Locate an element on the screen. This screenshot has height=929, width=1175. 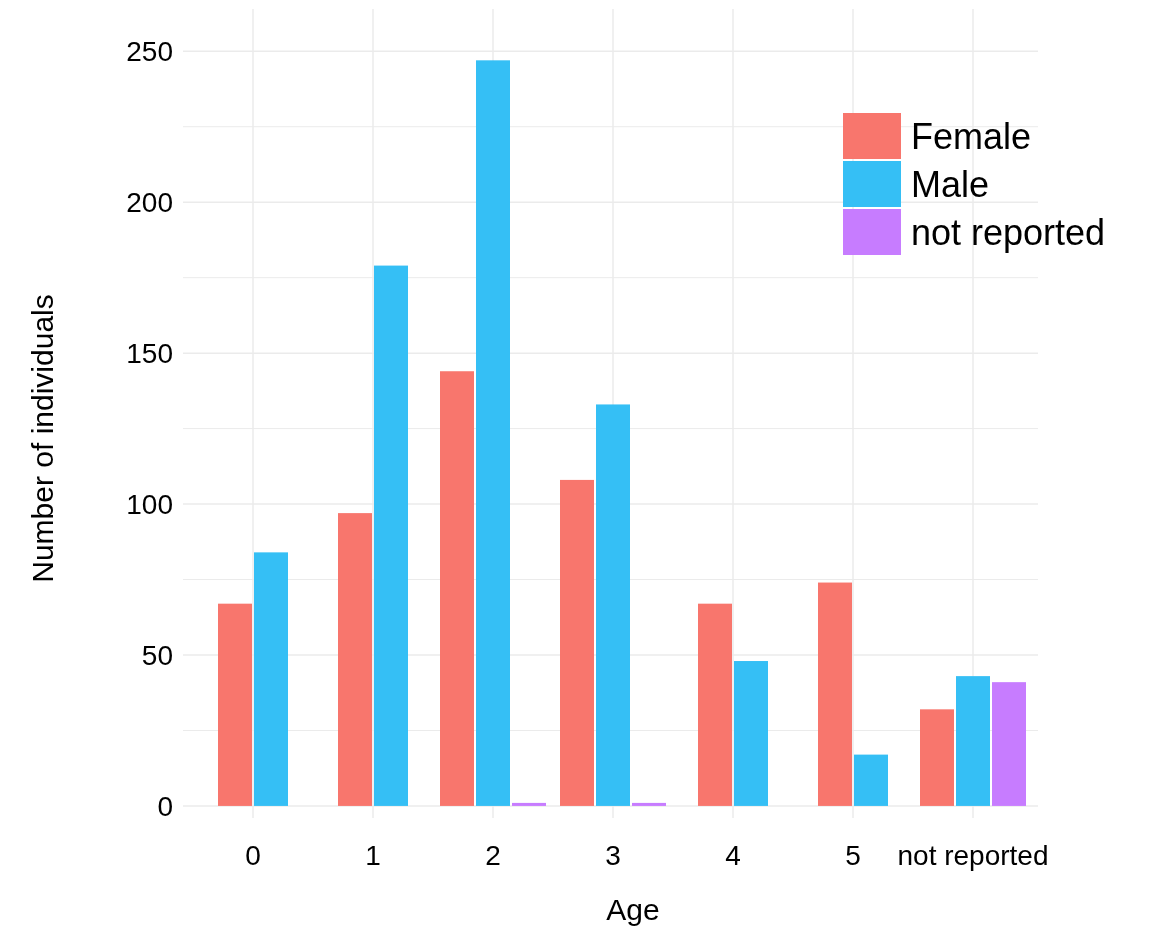
y-tick-label: 250 is located at coordinates (149, 52).